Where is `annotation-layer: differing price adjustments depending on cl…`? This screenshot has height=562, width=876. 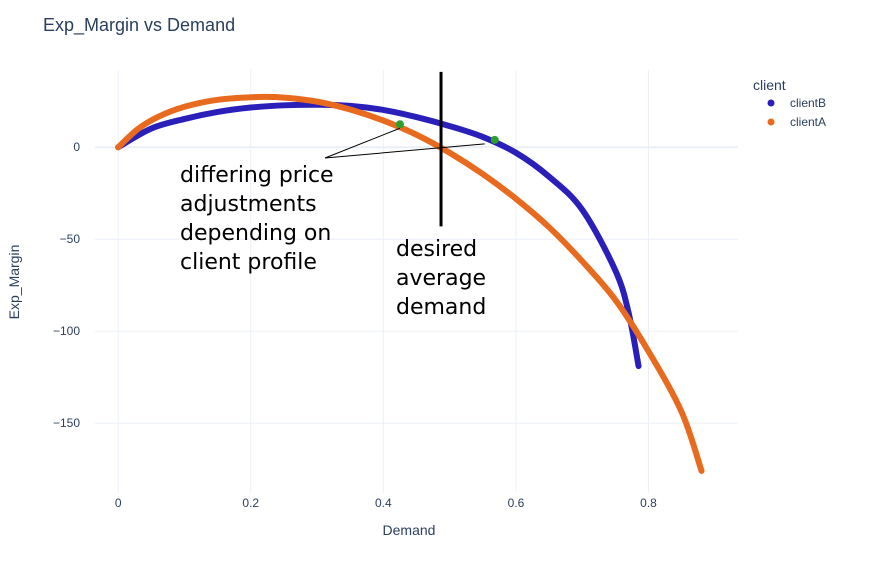
annotation-layer: differing price adjustments depending on cl… is located at coordinates (333, 223).